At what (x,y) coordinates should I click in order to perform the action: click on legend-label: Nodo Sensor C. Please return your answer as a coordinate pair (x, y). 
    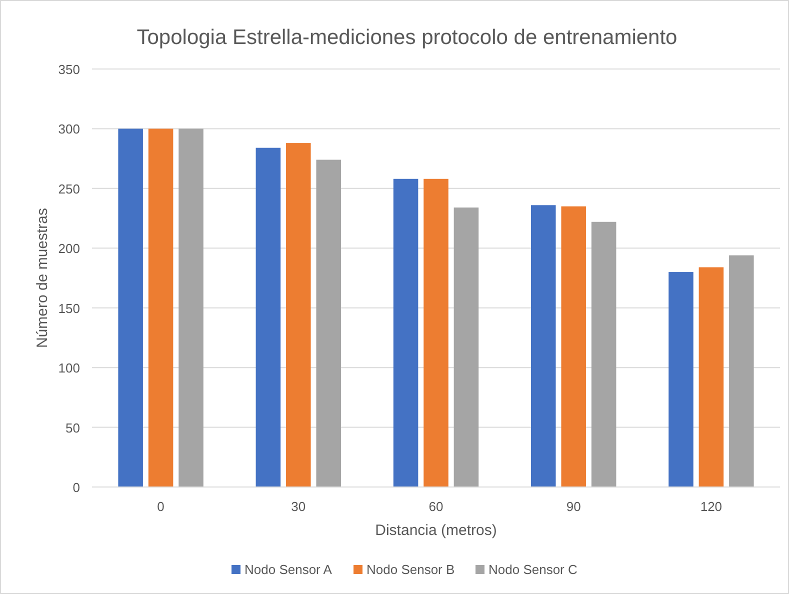
    Looking at the image, I should click on (533, 569).